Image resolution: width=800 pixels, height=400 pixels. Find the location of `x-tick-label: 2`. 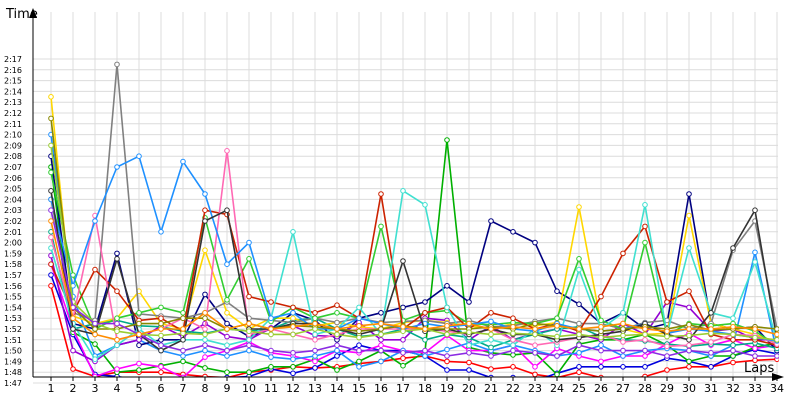

x-tick-label: 2 is located at coordinates (73, 388).